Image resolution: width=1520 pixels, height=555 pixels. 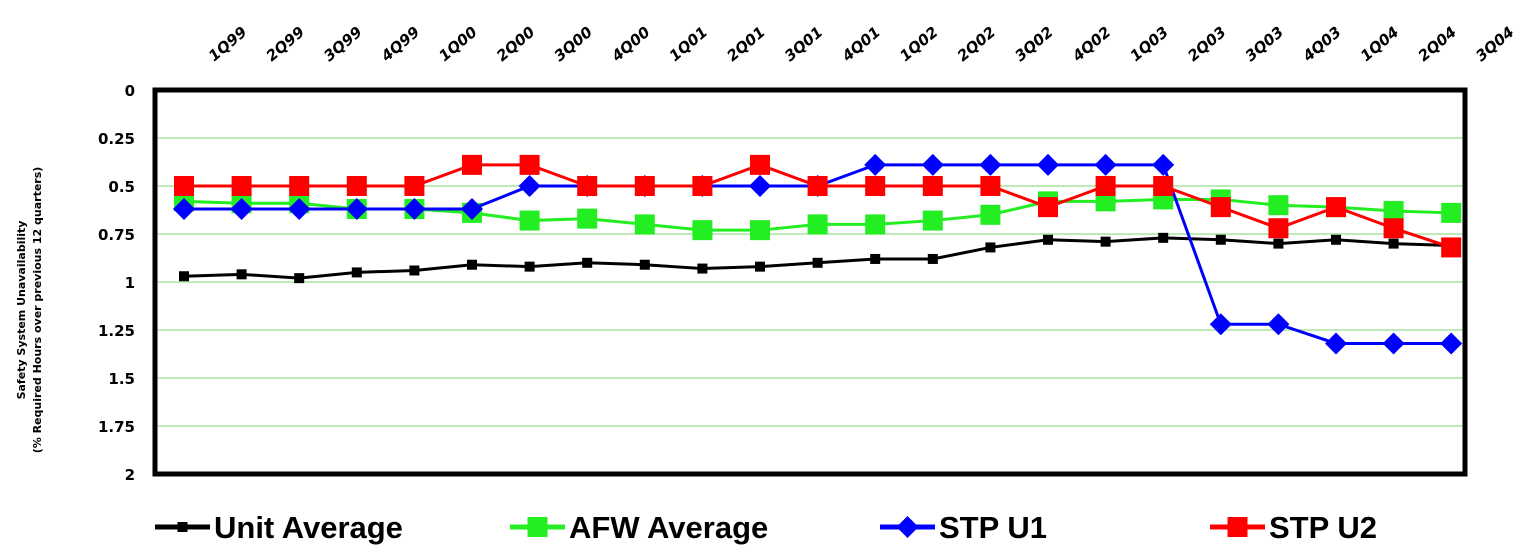 I want to click on x-tick-label: 4Q02, so click(x=1091, y=44).